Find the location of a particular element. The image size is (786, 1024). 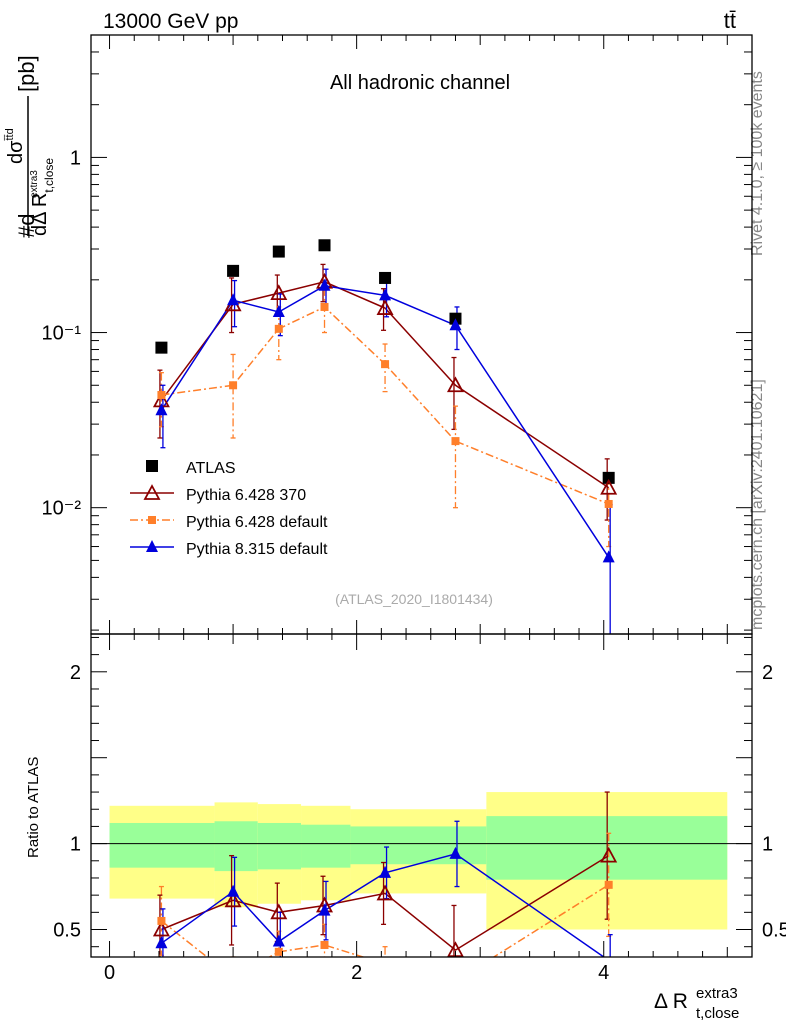

chart-title: All hadronic channel is located at coordinates (420, 83).